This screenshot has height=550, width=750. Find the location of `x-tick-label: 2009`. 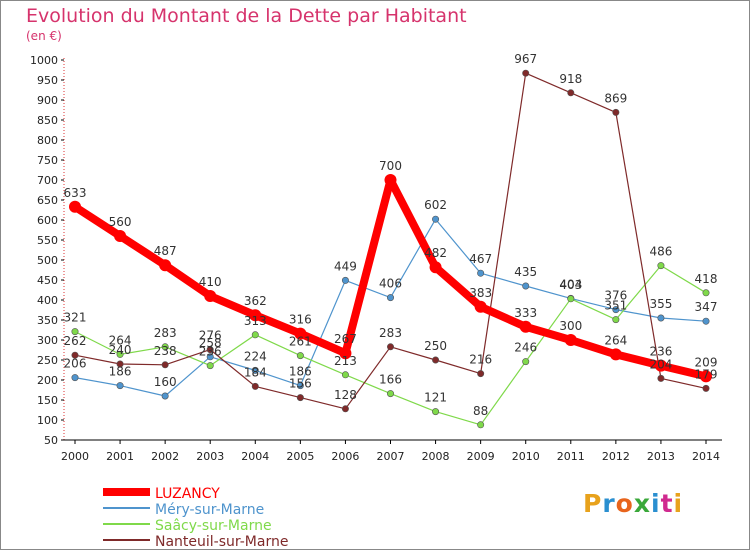

x-tick-label: 2009 is located at coordinates (481, 456).